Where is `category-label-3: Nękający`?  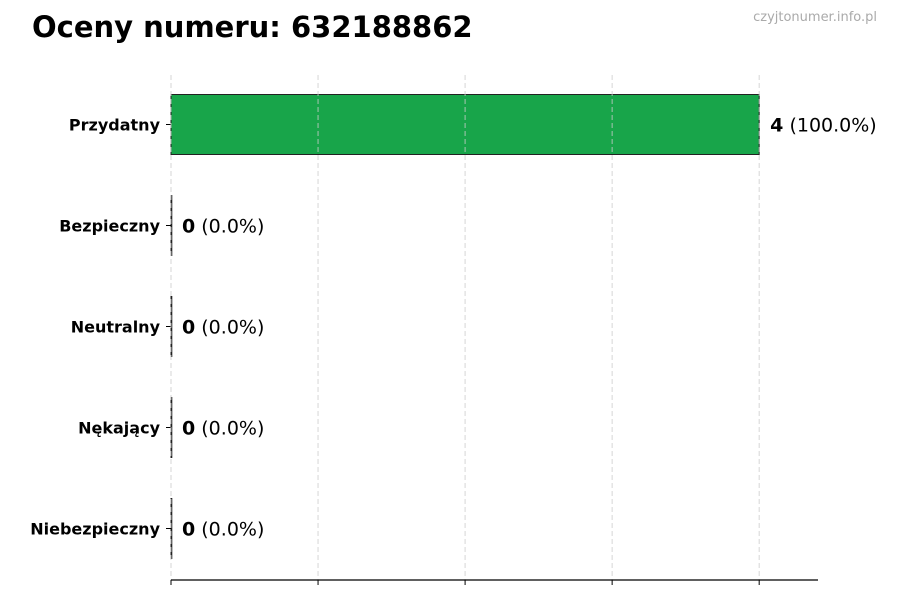 category-label-3: Nękający is located at coordinates (119, 428).